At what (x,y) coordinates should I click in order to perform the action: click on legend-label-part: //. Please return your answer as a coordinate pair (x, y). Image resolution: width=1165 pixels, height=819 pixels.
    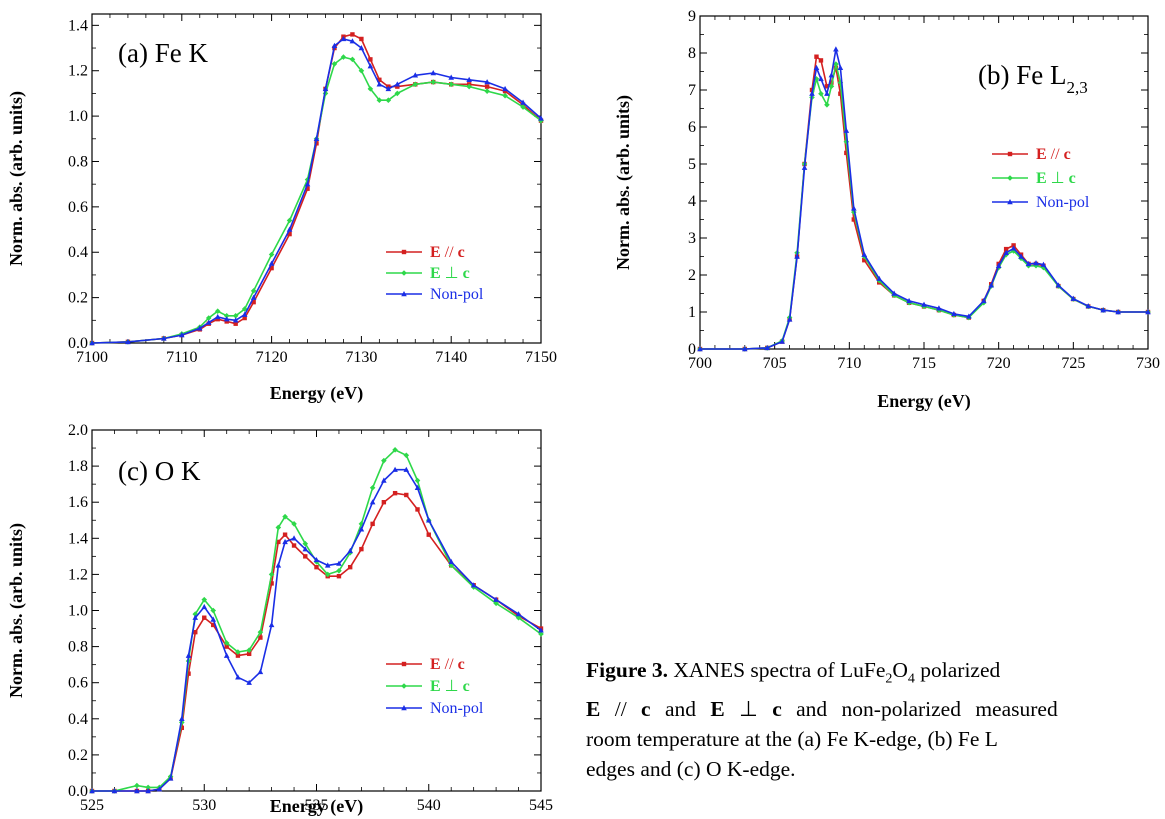
    Looking at the image, I should click on (449, 664).